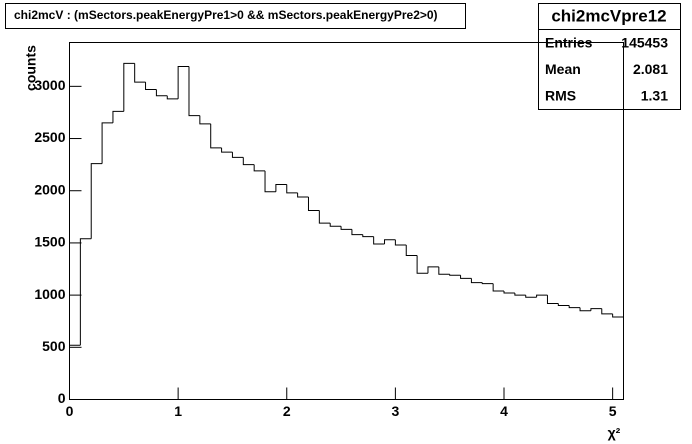  What do you see at coordinates (49, 294) in the screenshot?
I see `y-tick-label: 1000` at bounding box center [49, 294].